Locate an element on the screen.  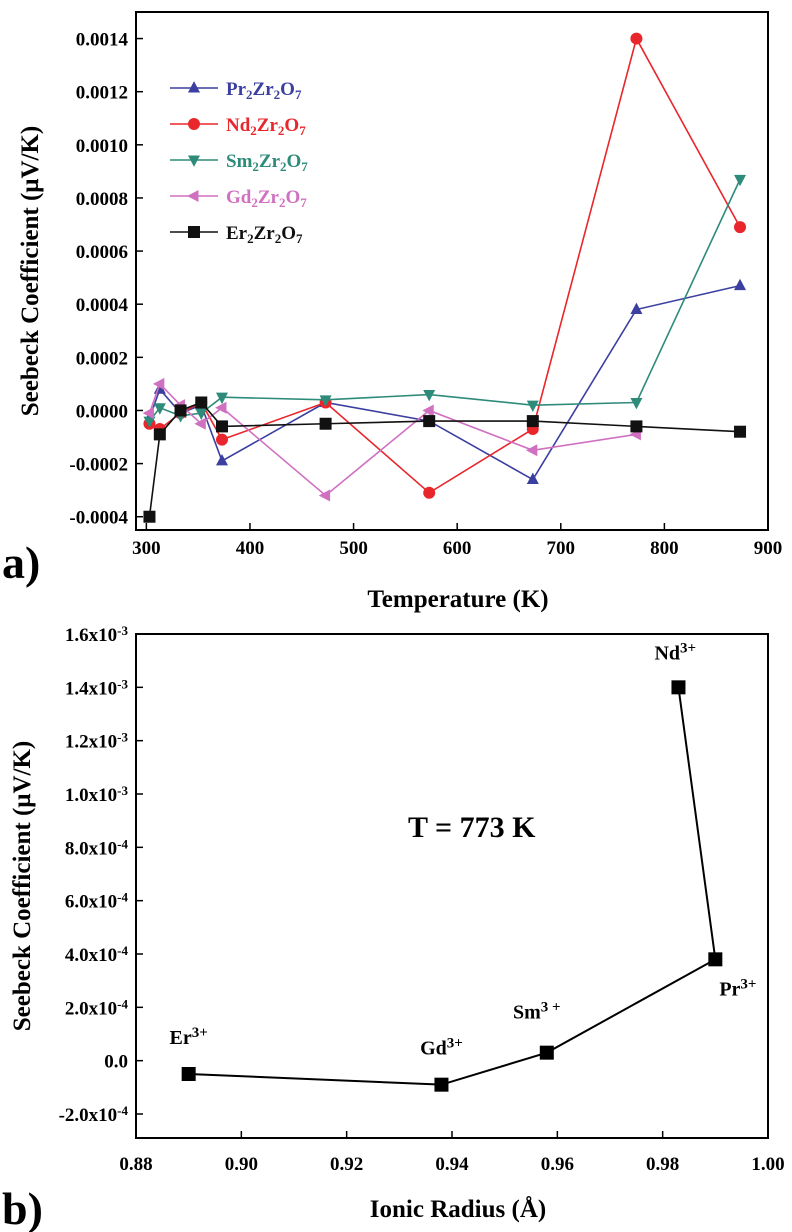
legend-marker-gd2zr2o7 is located at coordinates (193, 196).